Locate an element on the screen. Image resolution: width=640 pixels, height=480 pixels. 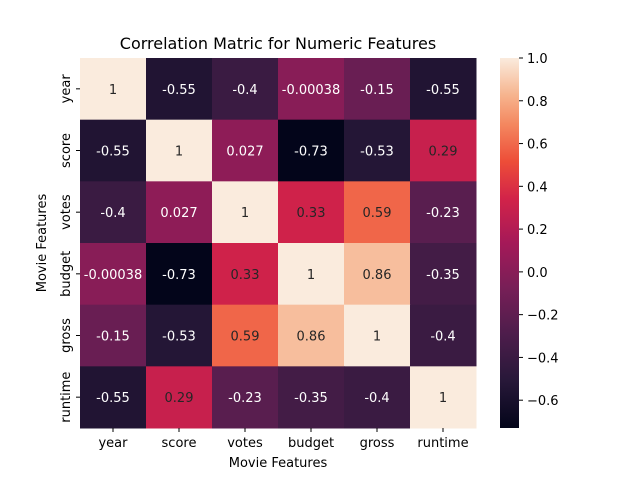
colorbar-tick-label: 0.4 is located at coordinates (537, 187).